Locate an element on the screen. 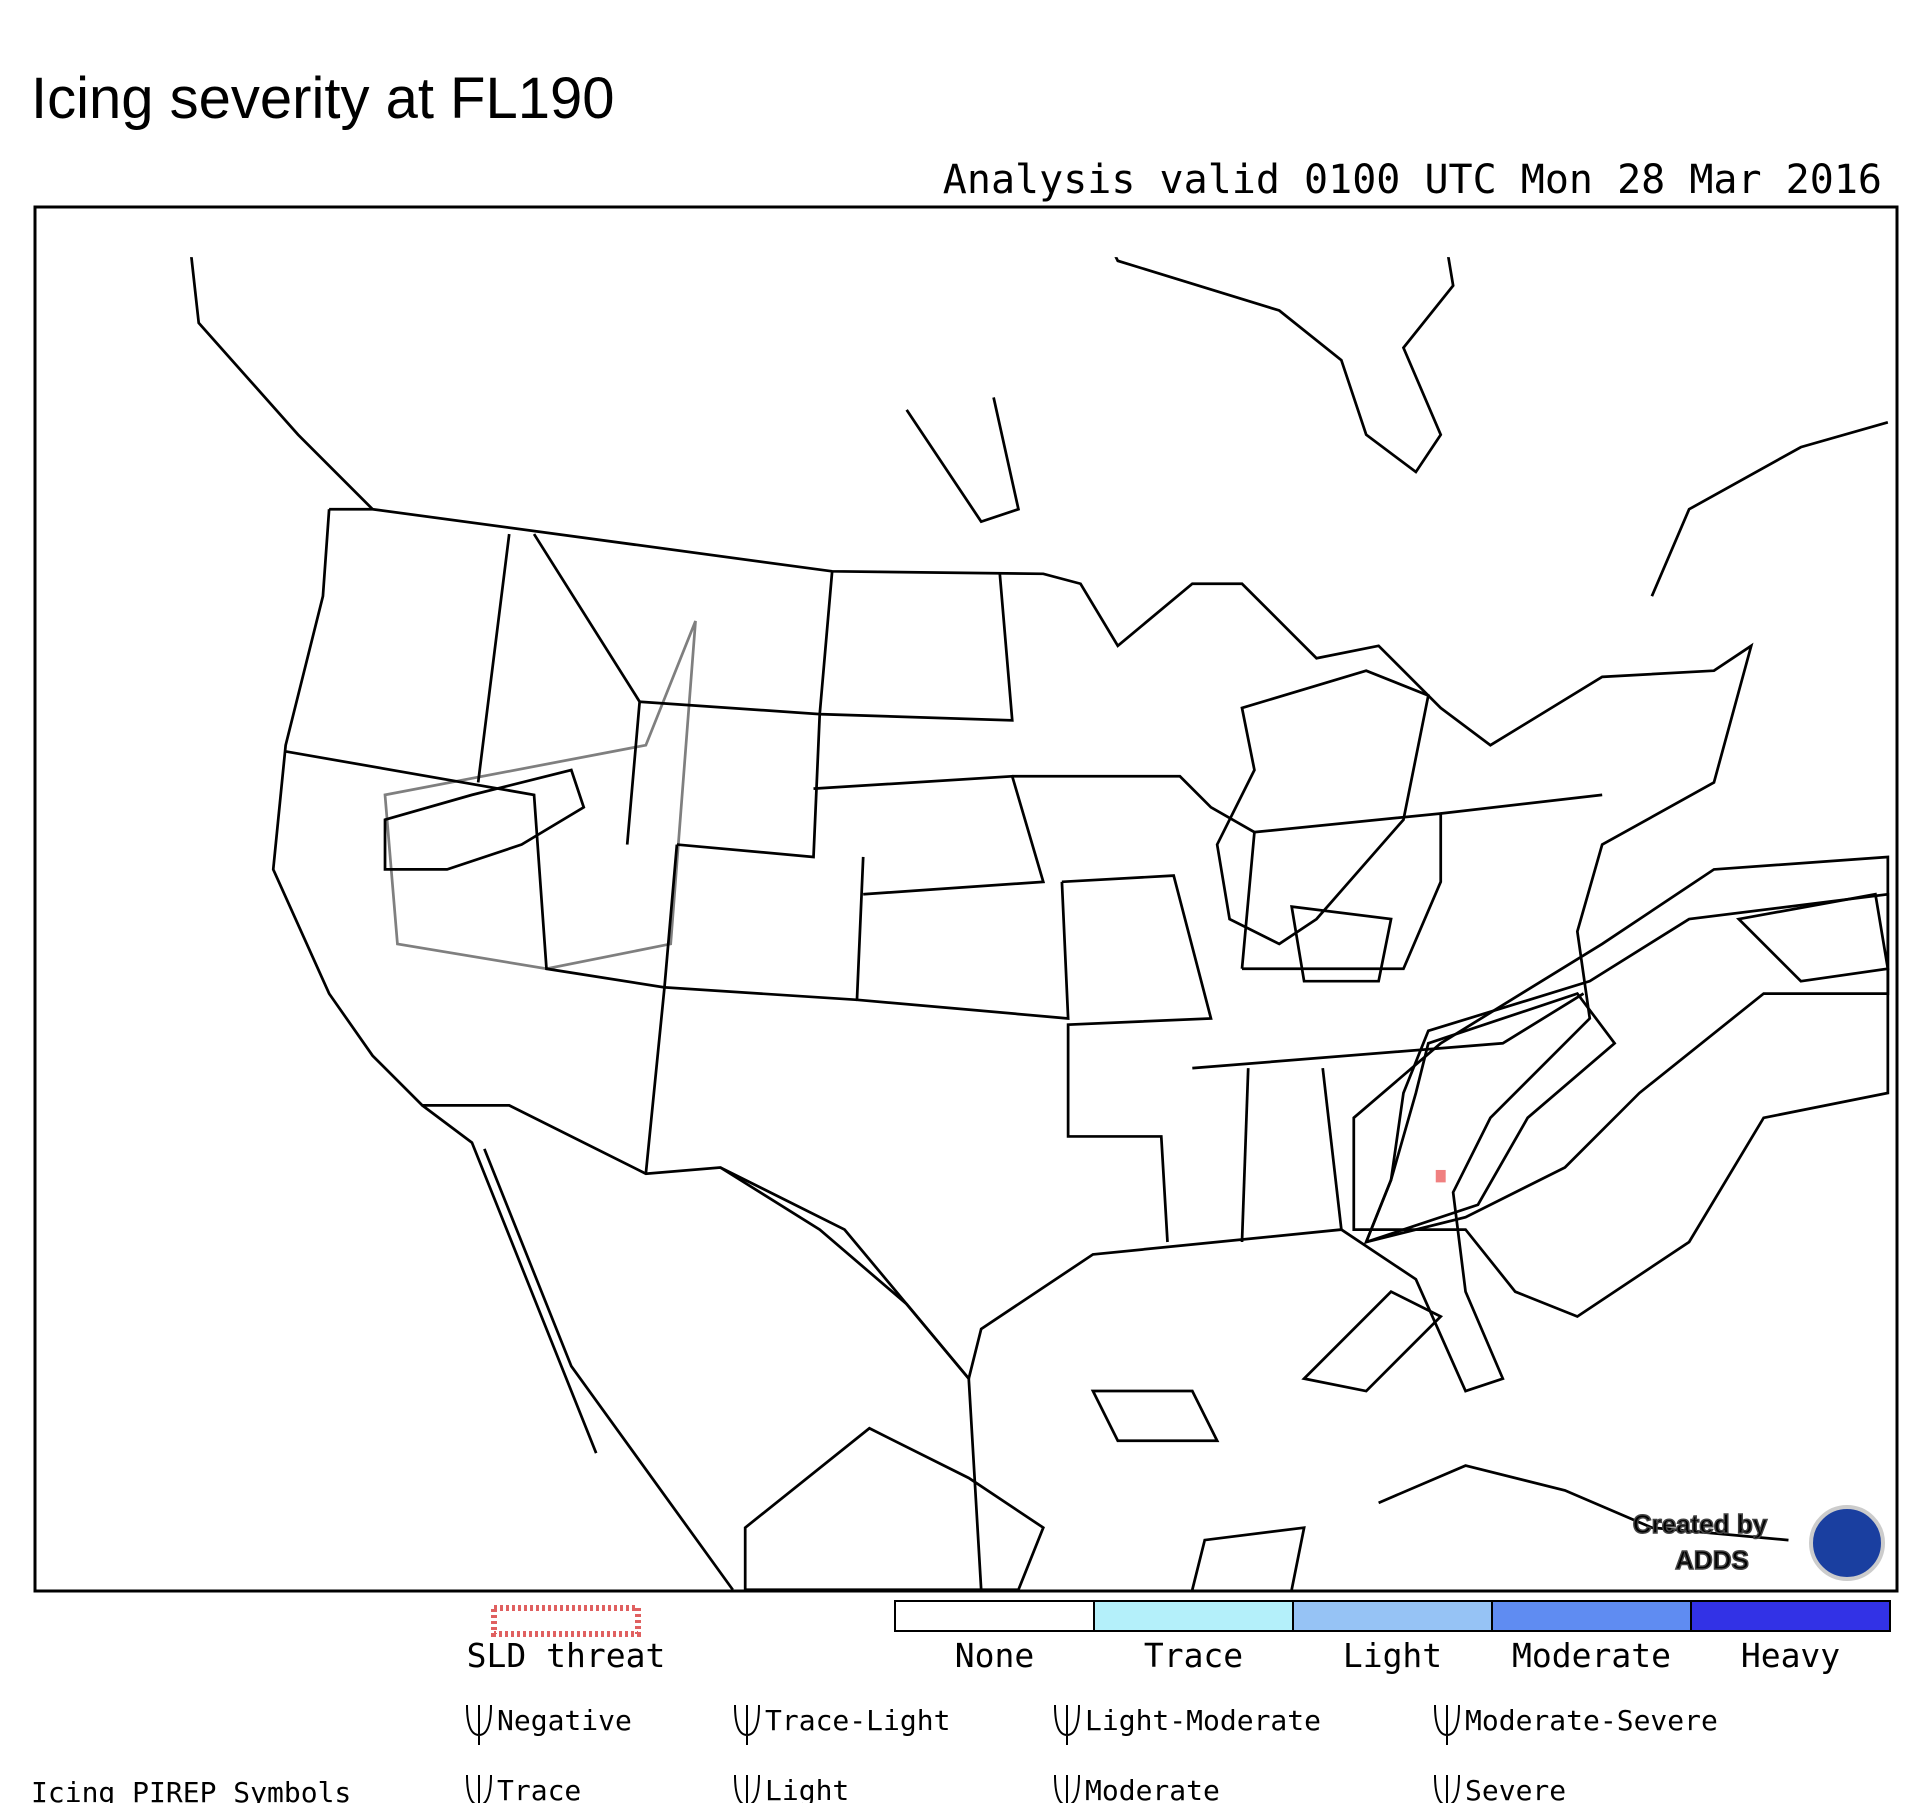 The width and height of the screenshot is (1925, 1803). title: Icing severity at FL190 is located at coordinates (323, 98).